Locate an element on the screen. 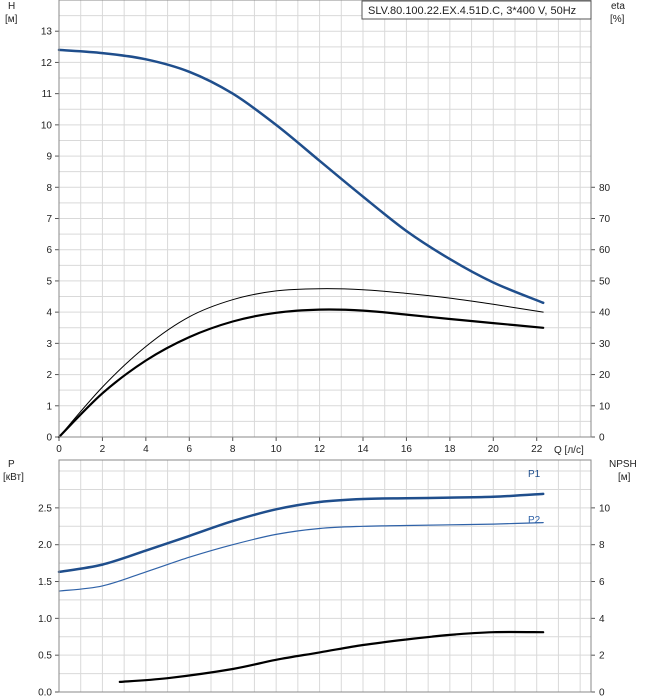 The height and width of the screenshot is (700, 658). left-tick-label: 5 is located at coordinates (49, 281).